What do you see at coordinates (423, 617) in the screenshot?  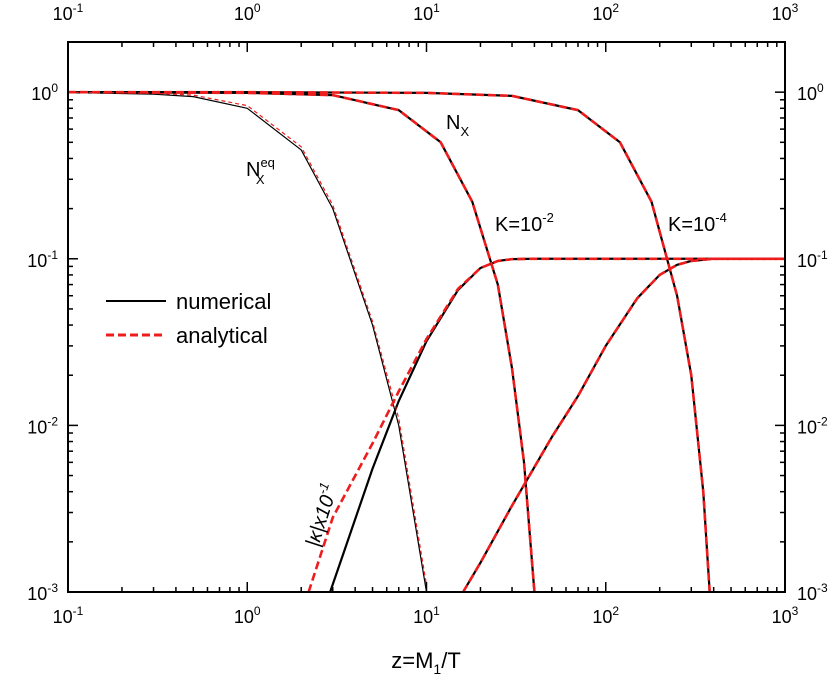 I see `x-tick-label-bottom-2-base: 10` at bounding box center [423, 617].